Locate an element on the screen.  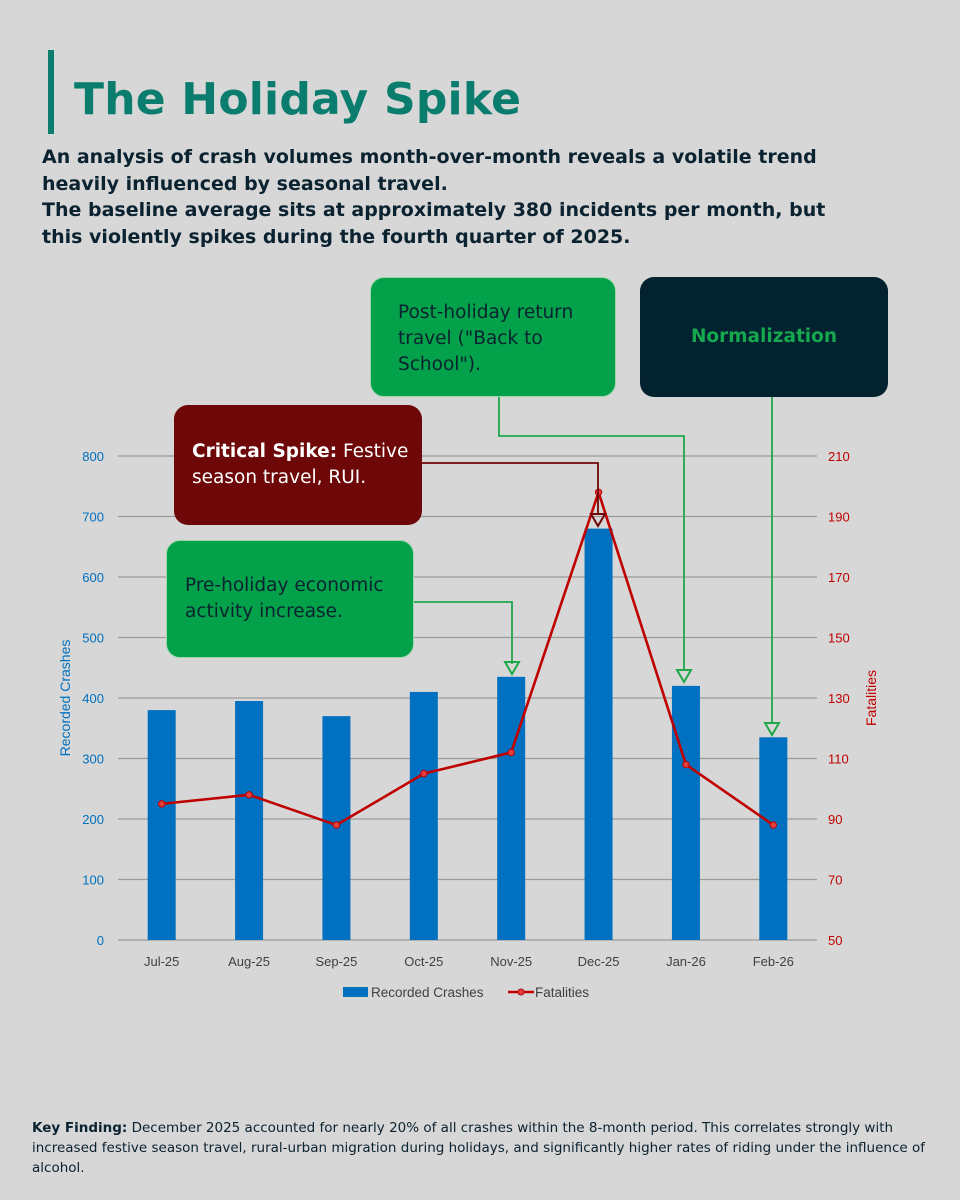
y-tick-label: 100 is located at coordinates (93, 880).